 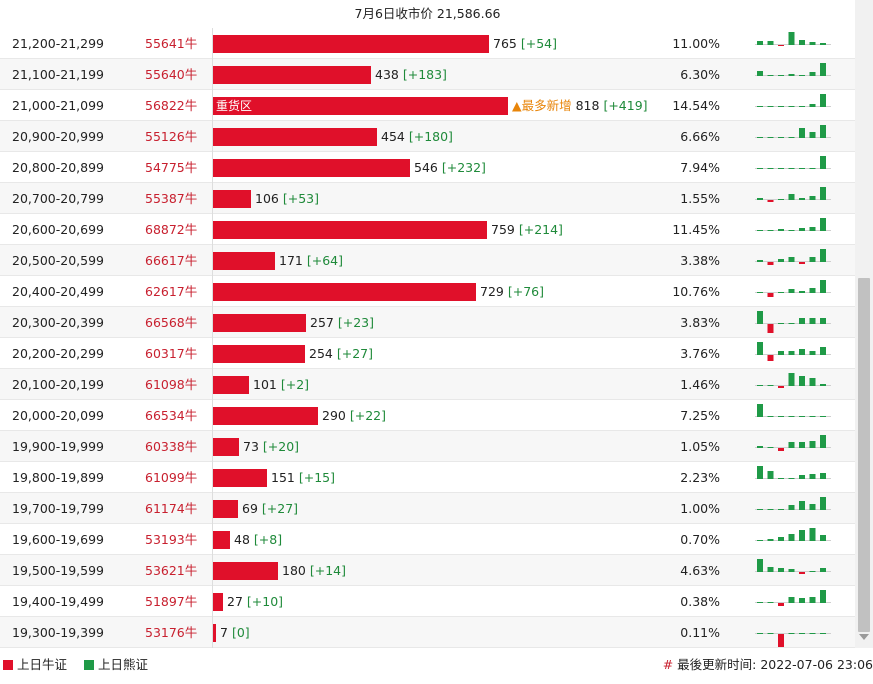 I want to click on quantity-bar: 重货区, so click(x=360, y=106).